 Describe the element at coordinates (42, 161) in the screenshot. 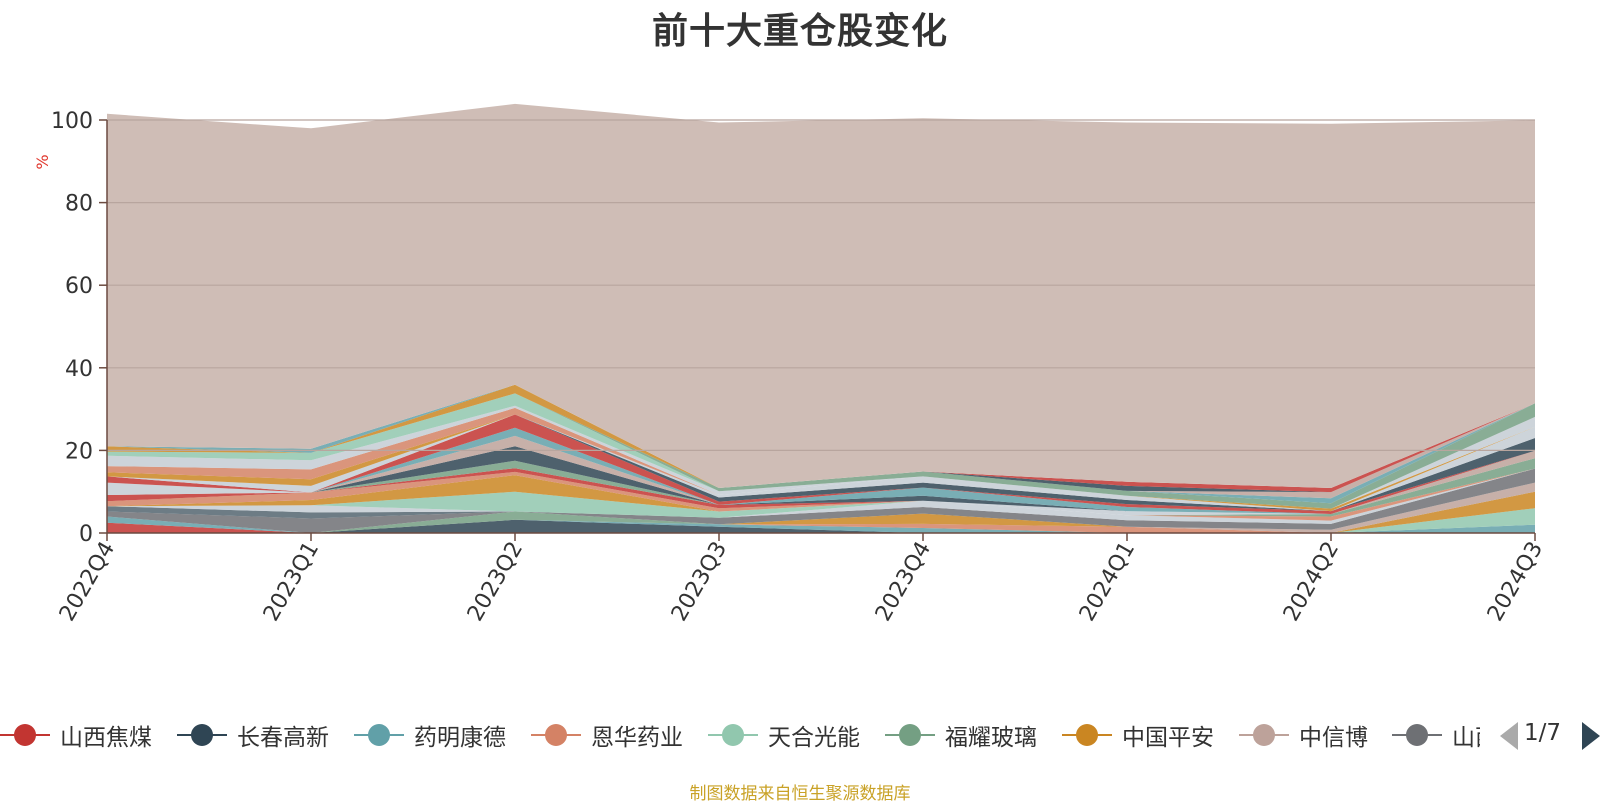

I see `y-axis-unit-label: %` at that location.